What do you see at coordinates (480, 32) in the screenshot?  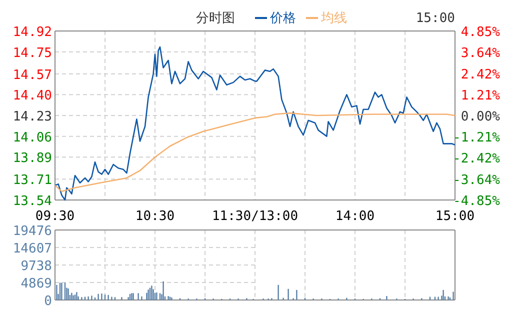 I see `y2-tick-label: 4.85%` at bounding box center [480, 32].